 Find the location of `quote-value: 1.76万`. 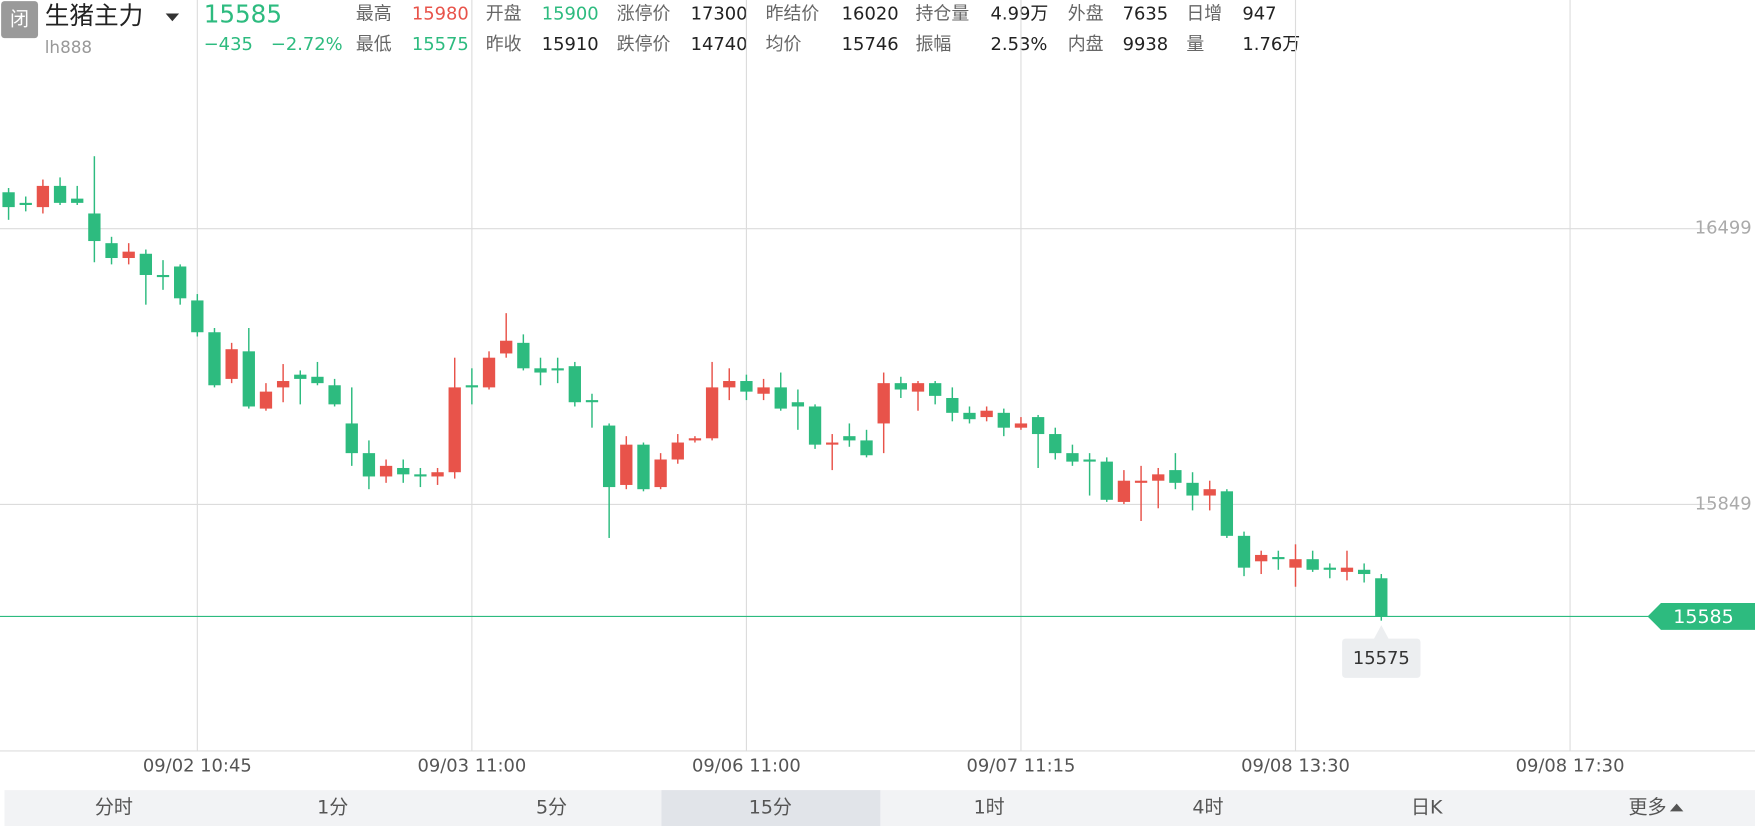

quote-value: 1.76万 is located at coordinates (1271, 44).